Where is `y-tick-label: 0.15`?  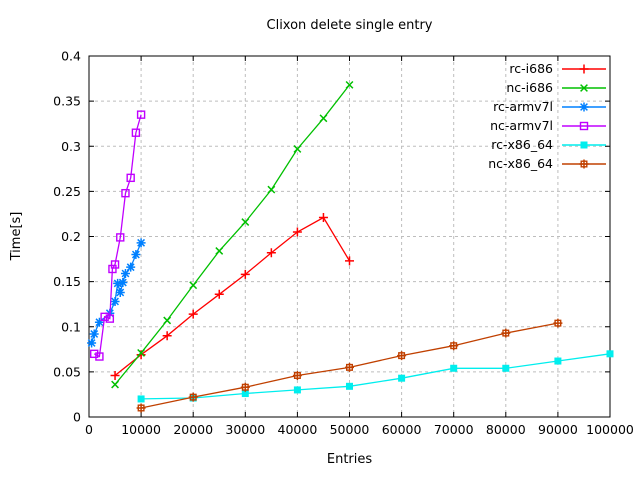 y-tick-label: 0.15 is located at coordinates (67, 281).